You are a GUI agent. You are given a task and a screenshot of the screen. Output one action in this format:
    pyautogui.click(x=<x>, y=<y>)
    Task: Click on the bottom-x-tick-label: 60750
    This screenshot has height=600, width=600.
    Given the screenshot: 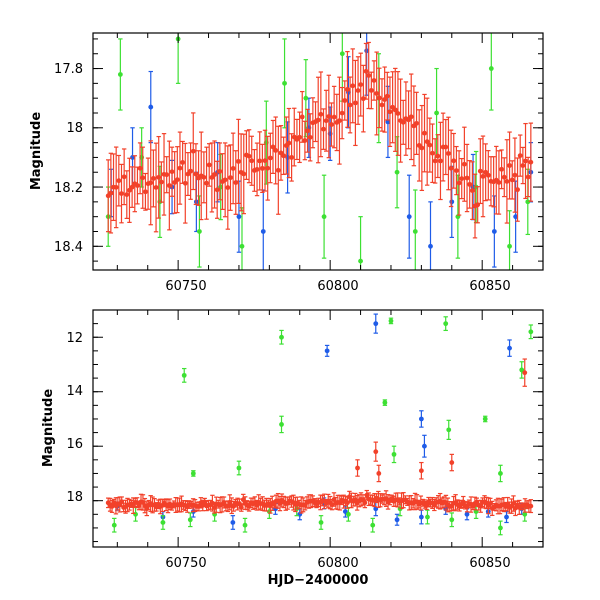 What is the action you would take?
    pyautogui.click(x=185, y=563)
    